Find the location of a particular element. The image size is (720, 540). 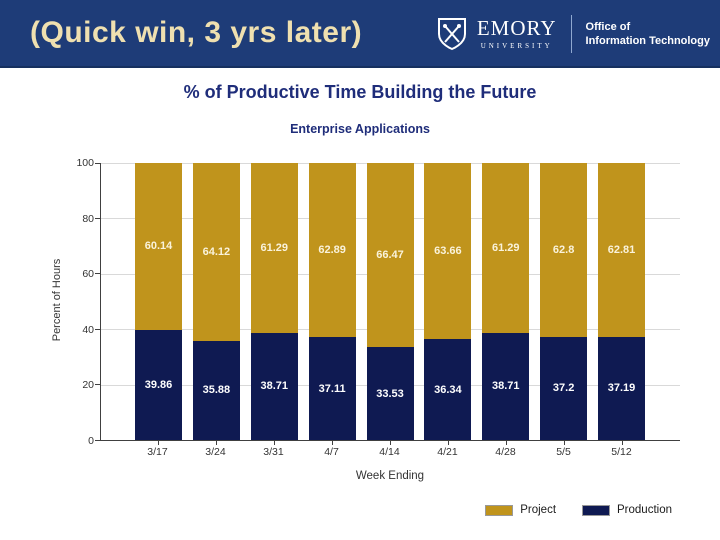

slide-title: (Quick win, 3 yrs later) is located at coordinates (196, 32).